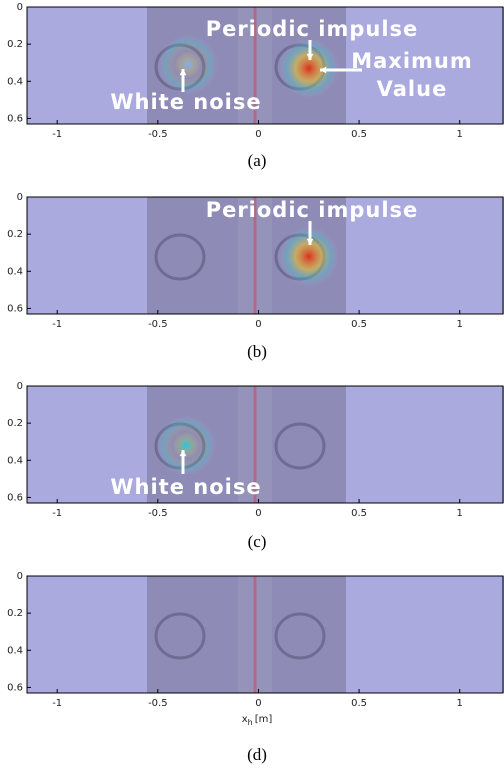 This screenshot has width=504, height=771. Describe the element at coordinates (257, 351) in the screenshot. I see `caption: (b)` at that location.